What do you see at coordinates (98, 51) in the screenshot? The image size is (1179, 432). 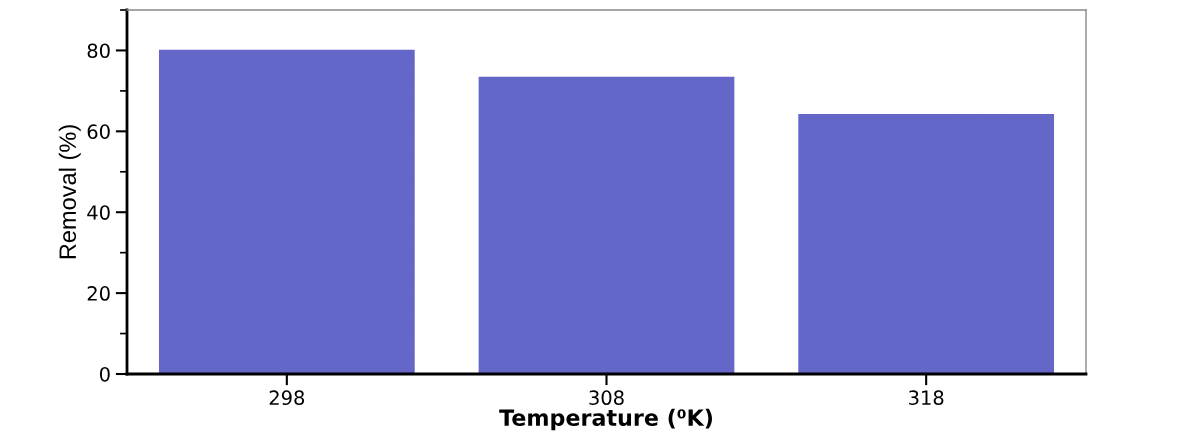 I see `y-tick-label: 80` at bounding box center [98, 51].